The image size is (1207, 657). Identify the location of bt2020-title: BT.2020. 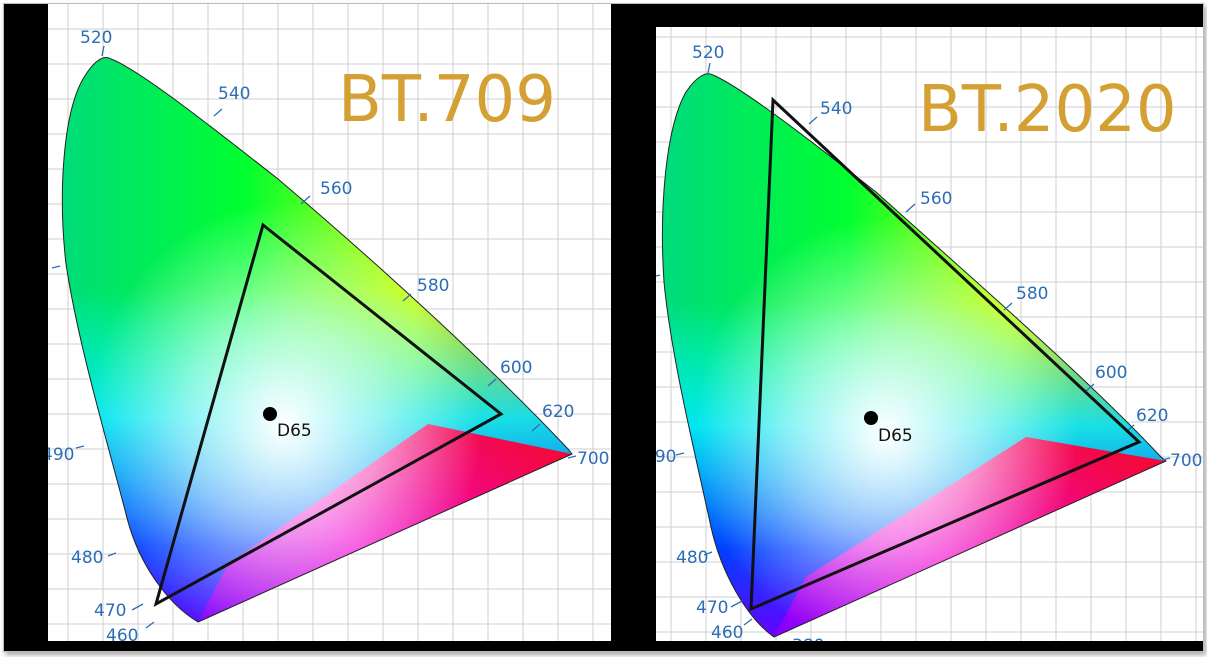
(1047, 110).